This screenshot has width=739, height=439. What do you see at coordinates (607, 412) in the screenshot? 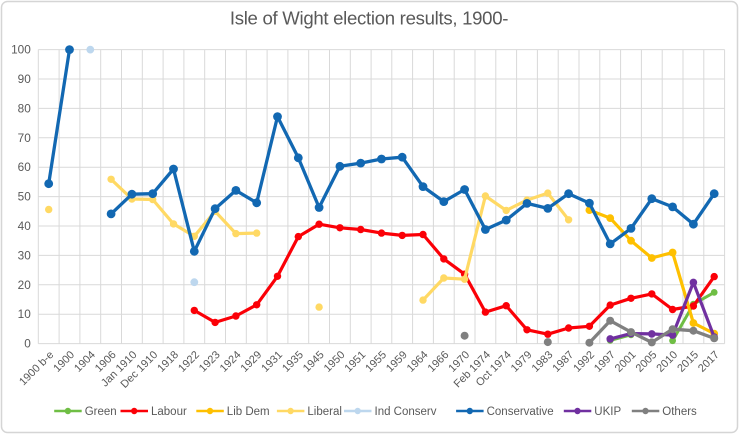
I see `svg-text: UKIP` at bounding box center [607, 412].